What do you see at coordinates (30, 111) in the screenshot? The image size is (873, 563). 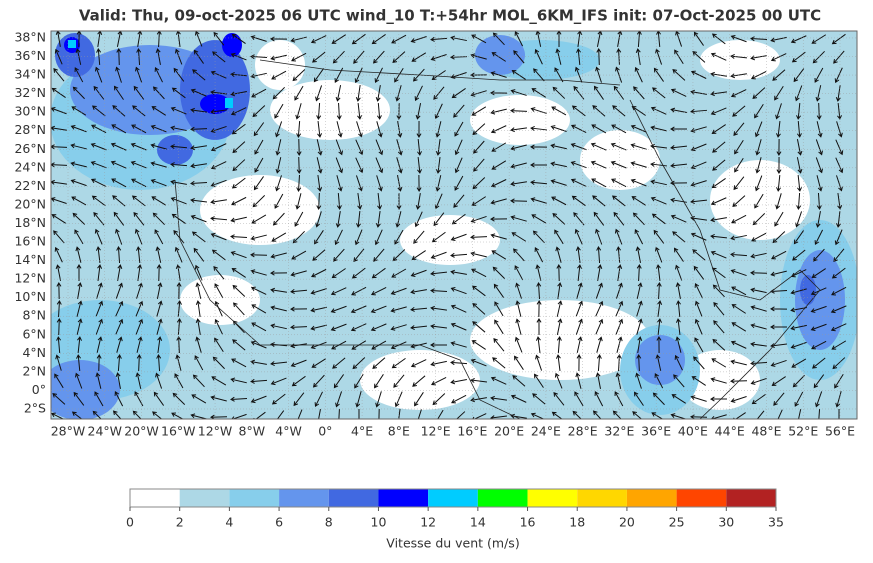 I see `lat-label: 30°N` at bounding box center [30, 111].